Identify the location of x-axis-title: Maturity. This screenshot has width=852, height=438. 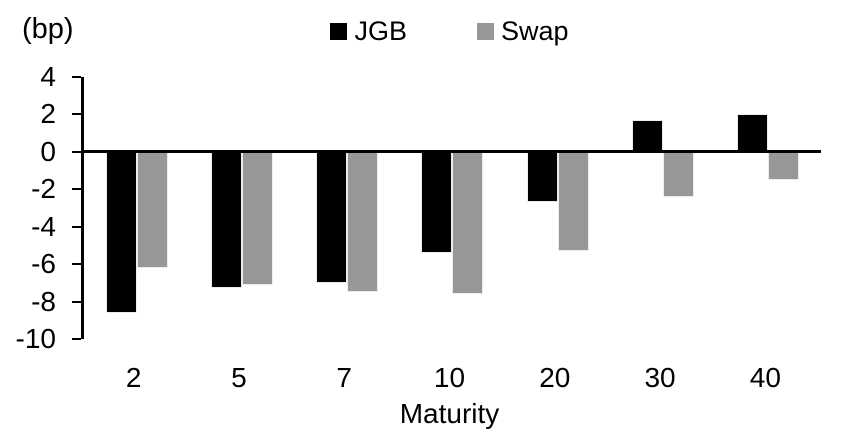
(449, 413).